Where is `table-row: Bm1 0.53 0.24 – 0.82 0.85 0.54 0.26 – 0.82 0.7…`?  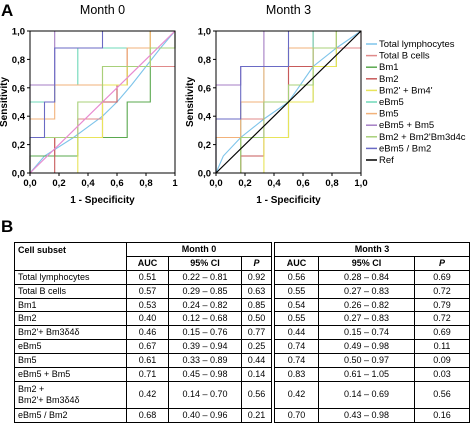
table-row: Bm1 0.53 0.24 – 0.82 0.85 0.54 0.26 – 0.82 0.7… is located at coordinates (242, 305).